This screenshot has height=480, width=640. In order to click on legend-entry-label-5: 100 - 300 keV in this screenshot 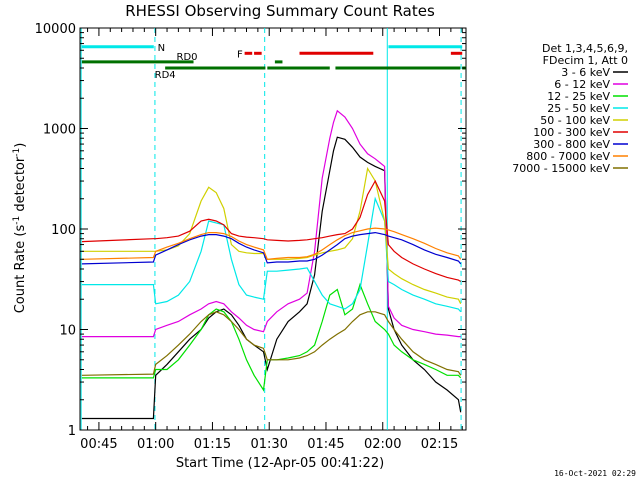, I will do `click(571, 132)`.